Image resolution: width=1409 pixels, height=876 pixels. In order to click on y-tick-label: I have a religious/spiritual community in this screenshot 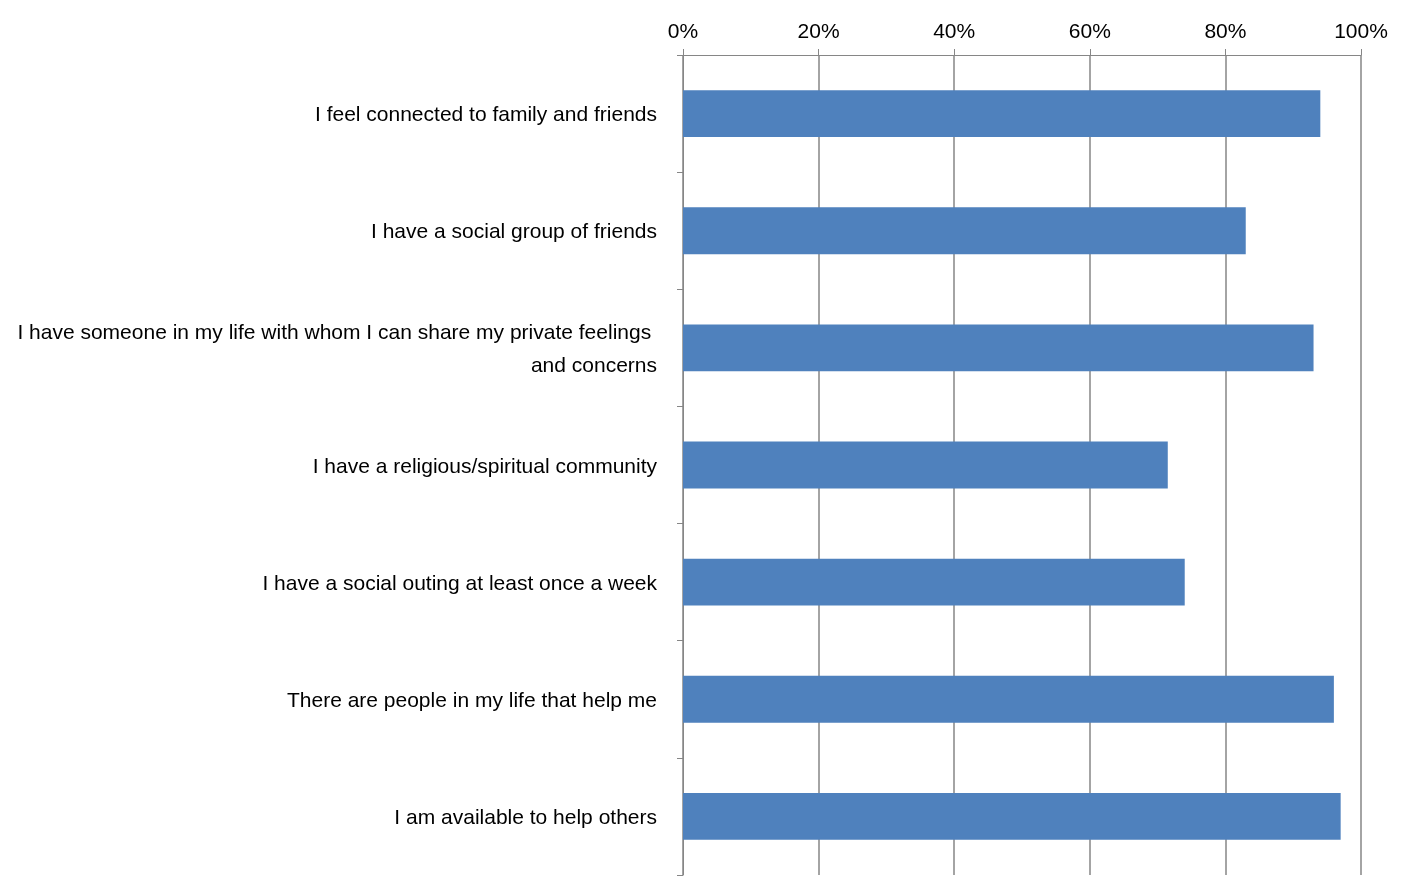, I will do `click(485, 465)`.